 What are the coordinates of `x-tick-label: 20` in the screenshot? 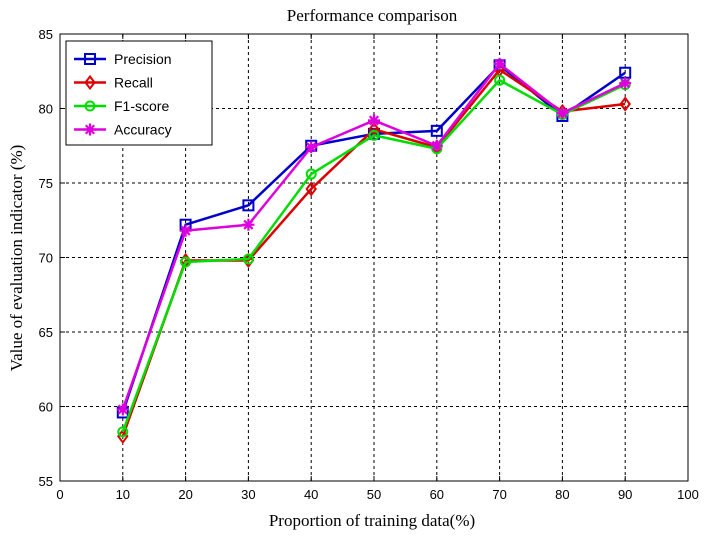 It's located at (185, 494).